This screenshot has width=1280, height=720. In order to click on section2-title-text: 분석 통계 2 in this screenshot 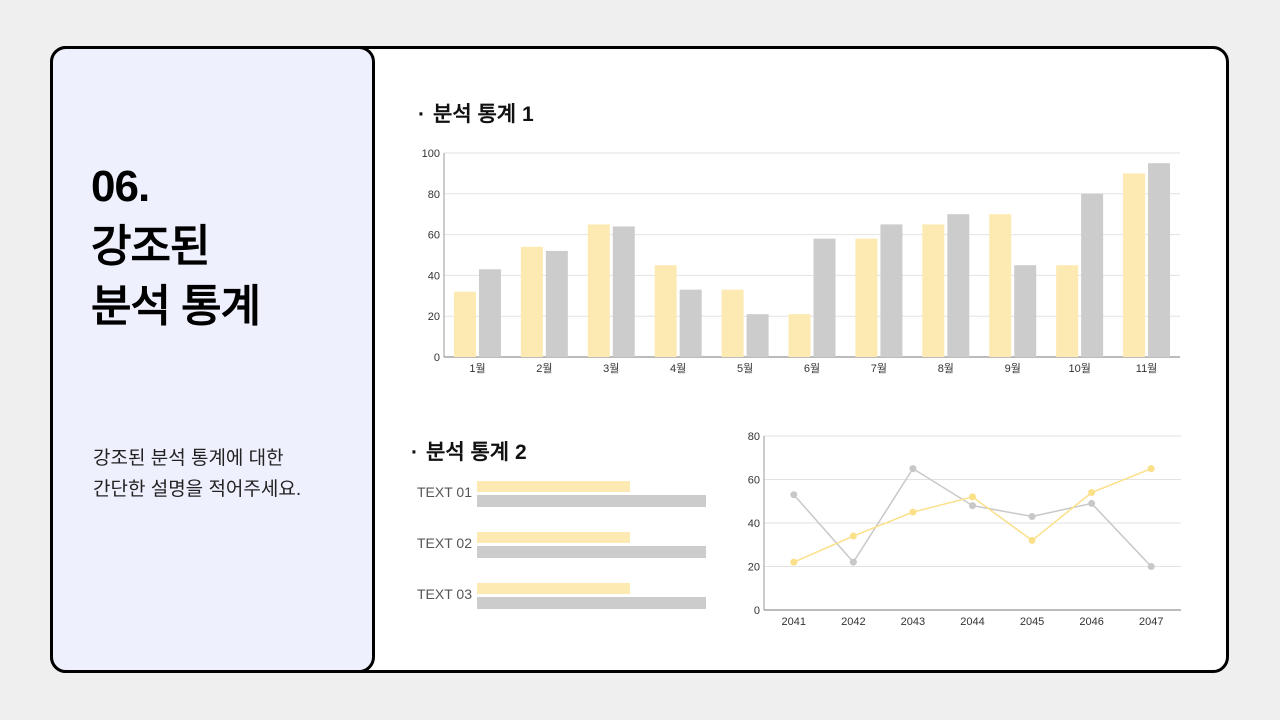, I will do `click(476, 452)`.